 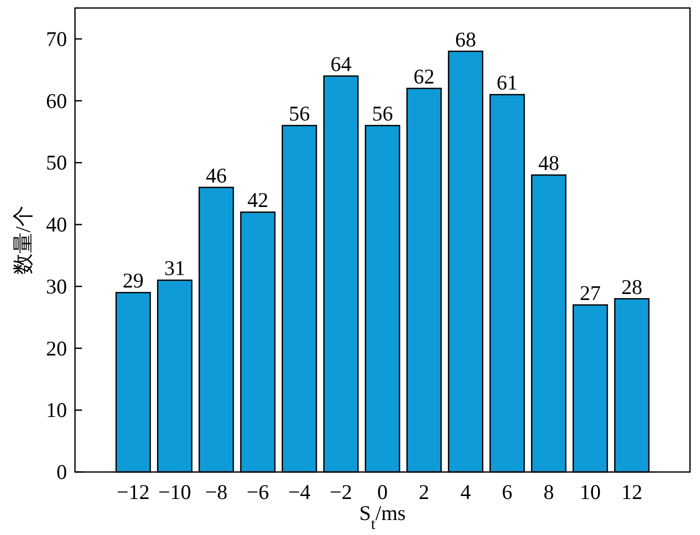 I want to click on y-tick-label: 20, so click(x=56, y=348).